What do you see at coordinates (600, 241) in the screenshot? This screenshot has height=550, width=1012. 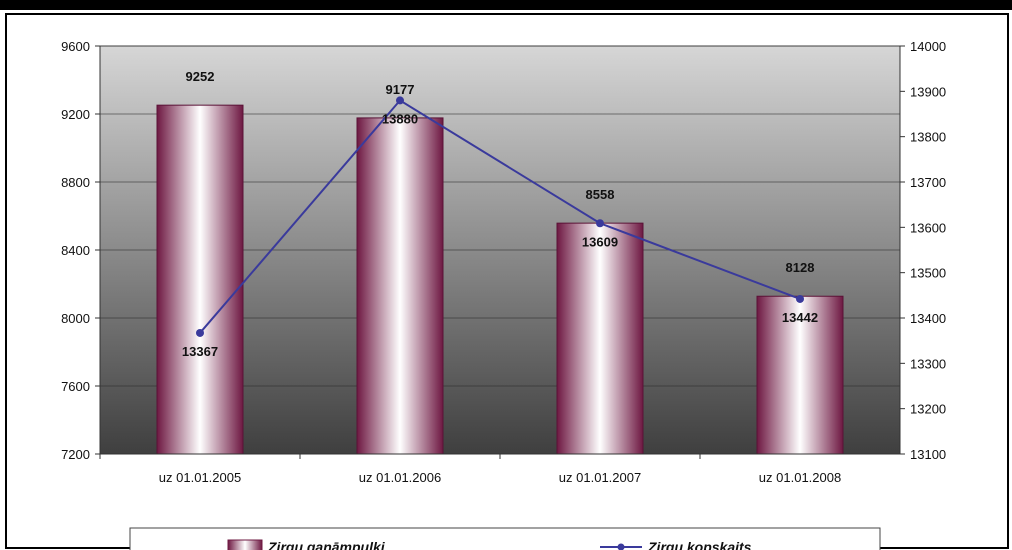 I see `line-value-label: 13609` at bounding box center [600, 241].